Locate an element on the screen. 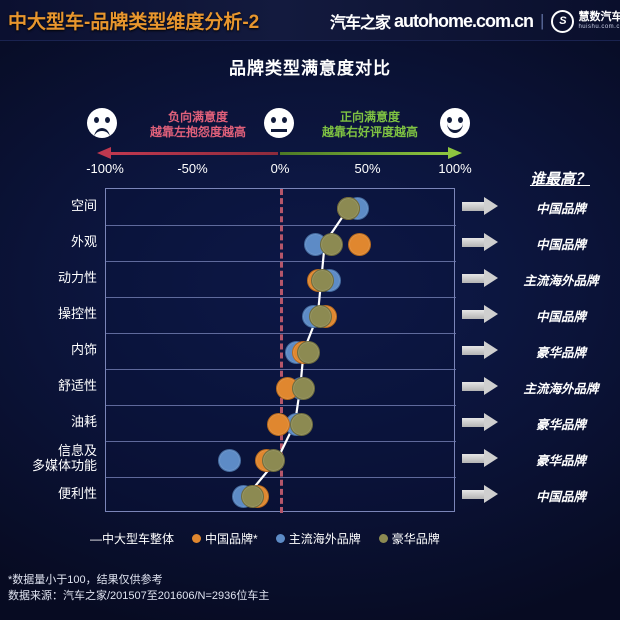 This screenshot has width=620, height=620. x-tick-2: 0% is located at coordinates (280, 168).